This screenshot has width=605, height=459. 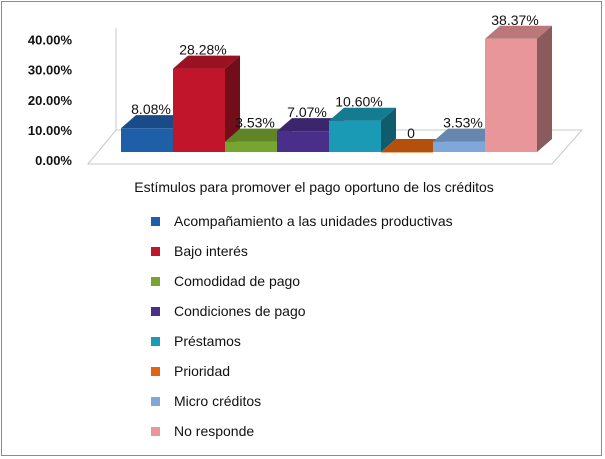 What do you see at coordinates (50, 100) in the screenshot?
I see `y-tick-label: 20.00%` at bounding box center [50, 100].